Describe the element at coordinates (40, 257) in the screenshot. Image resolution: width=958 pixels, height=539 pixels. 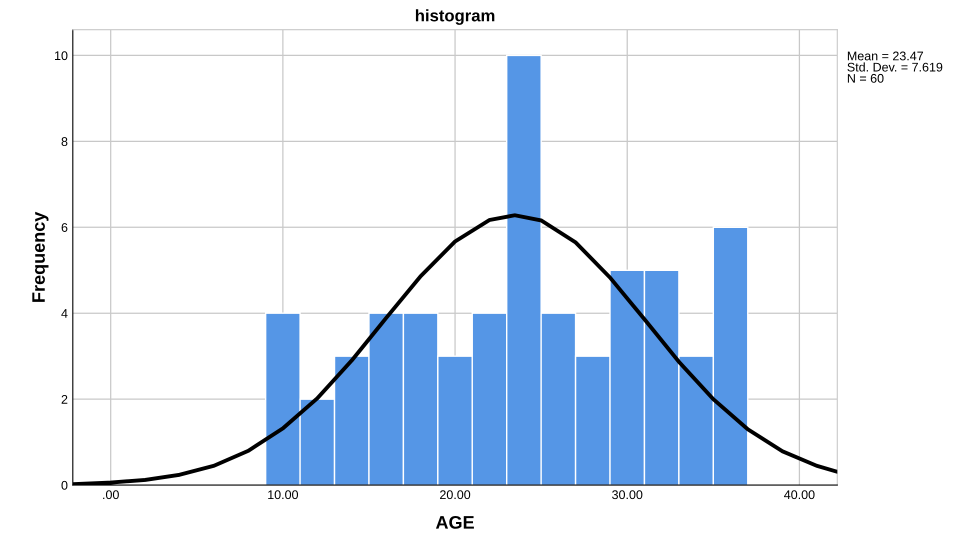
I see `y-axis-title: Frequency` at that location.